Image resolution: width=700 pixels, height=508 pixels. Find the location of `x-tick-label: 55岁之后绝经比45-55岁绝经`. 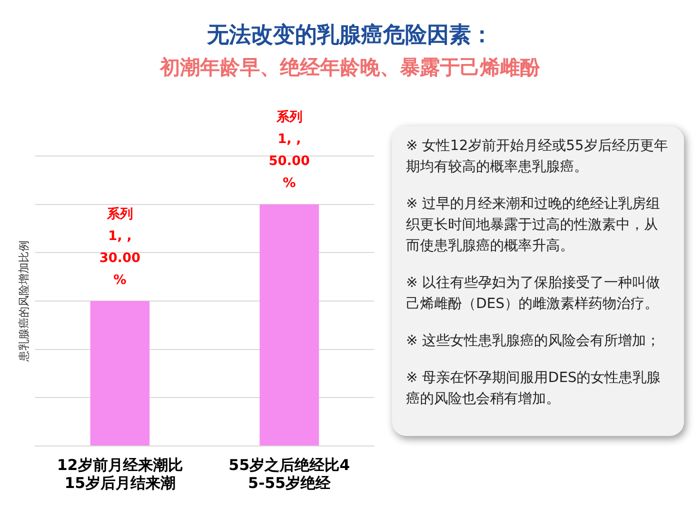

x-tick-label: 55岁之后绝经比45-55岁绝经 is located at coordinates (289, 474).